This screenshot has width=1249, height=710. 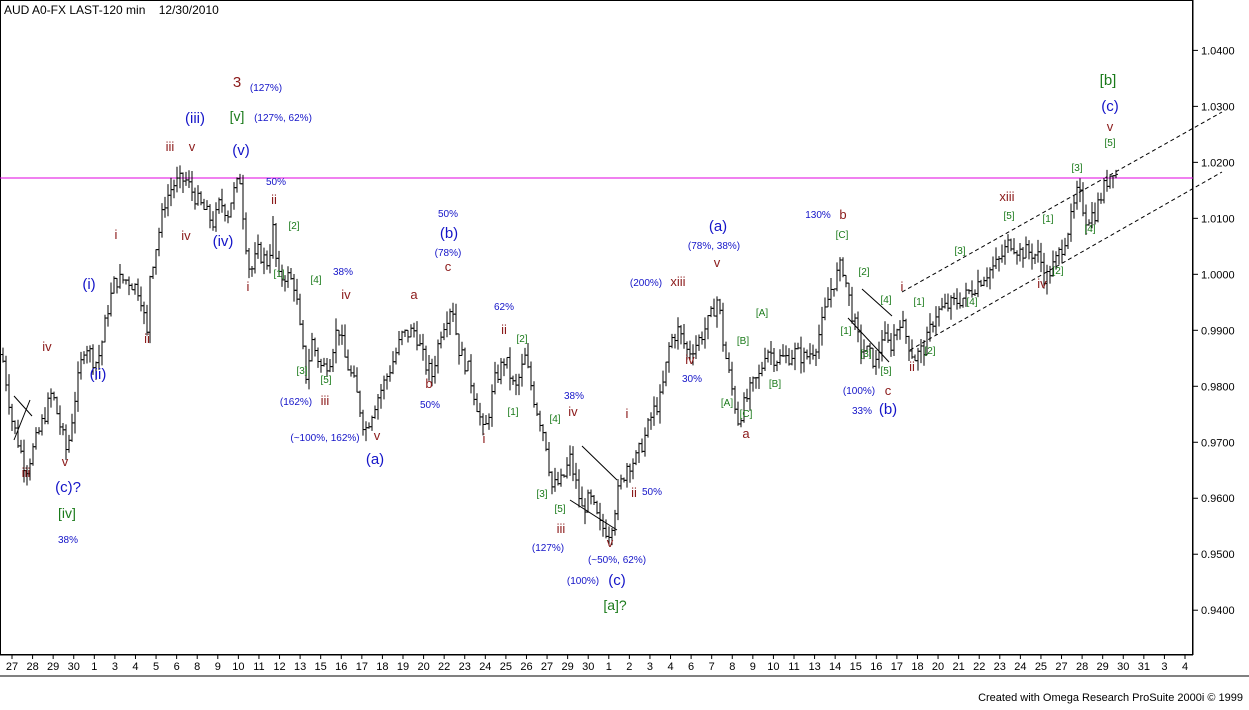 I want to click on x-tick-label: 8, so click(x=197, y=667).